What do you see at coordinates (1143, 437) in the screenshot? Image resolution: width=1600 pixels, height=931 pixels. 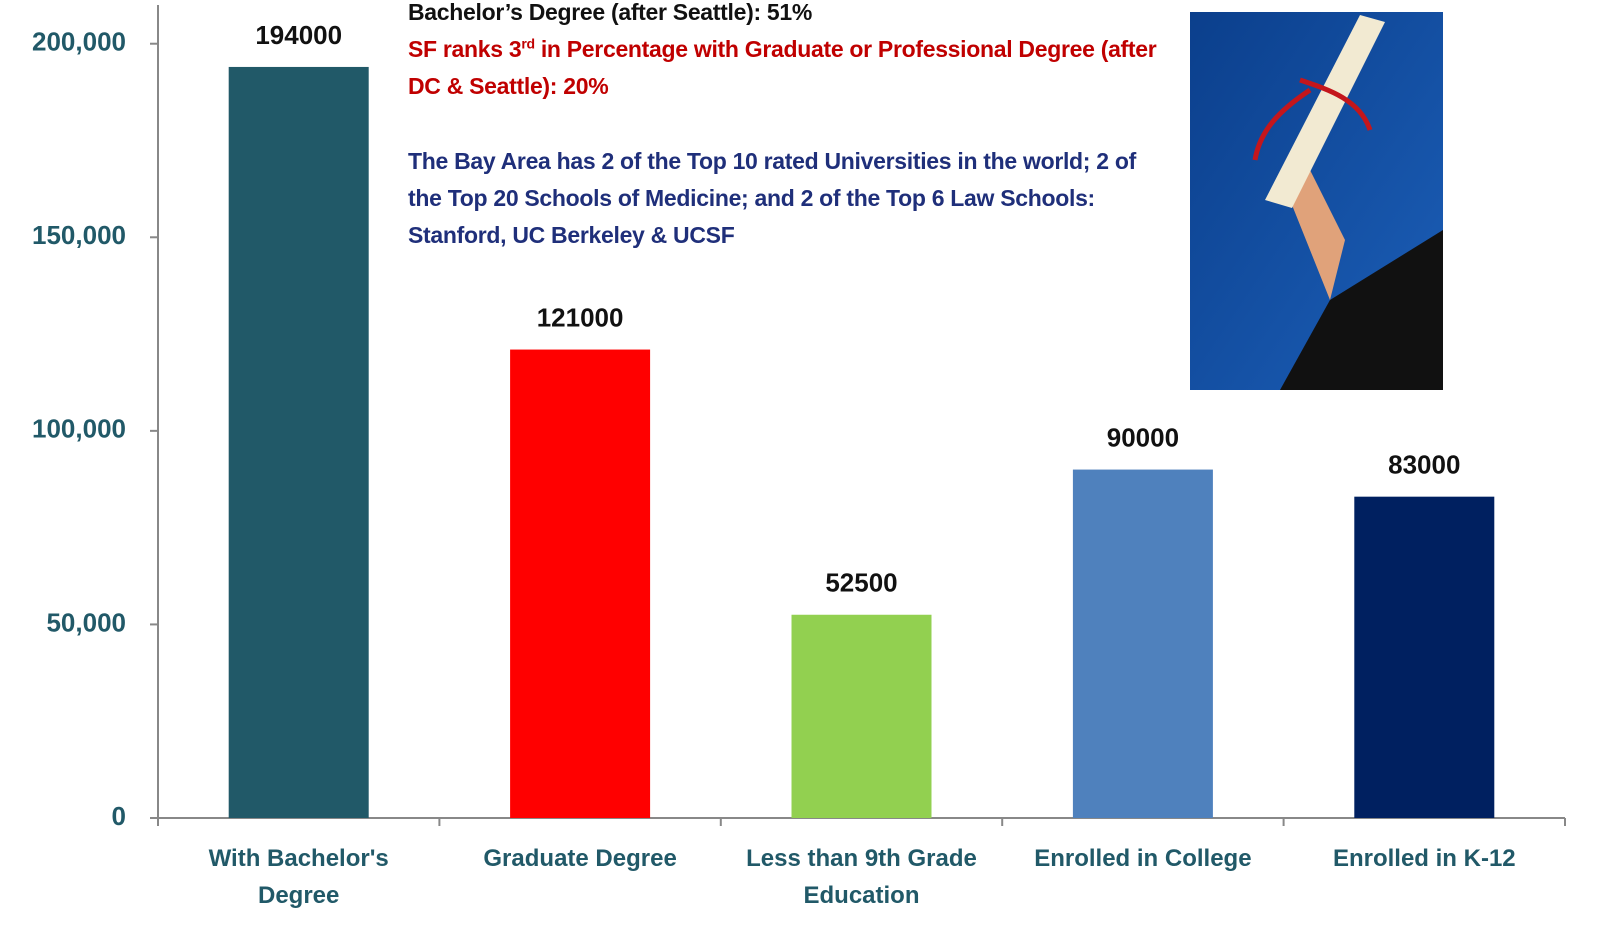 I see `data-label: 90000` at bounding box center [1143, 437].